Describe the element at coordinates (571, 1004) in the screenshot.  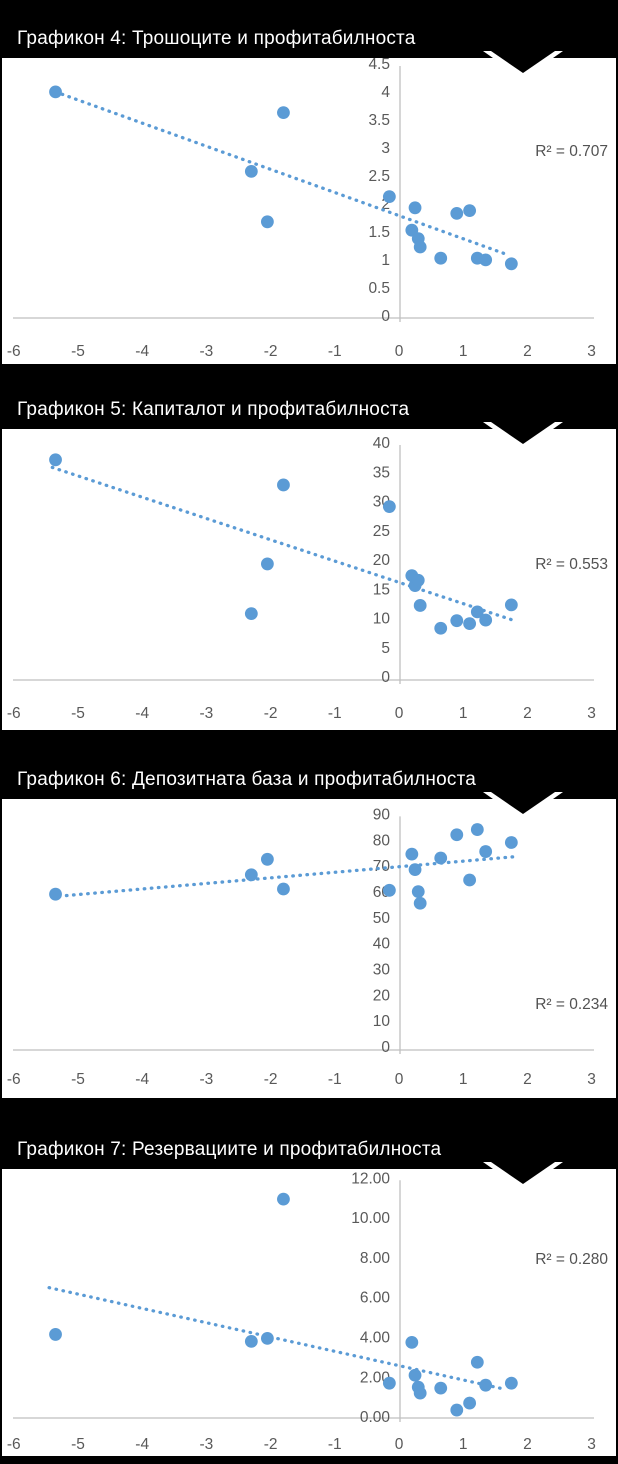
I see `r-squared-label: R² = 0.234` at that location.